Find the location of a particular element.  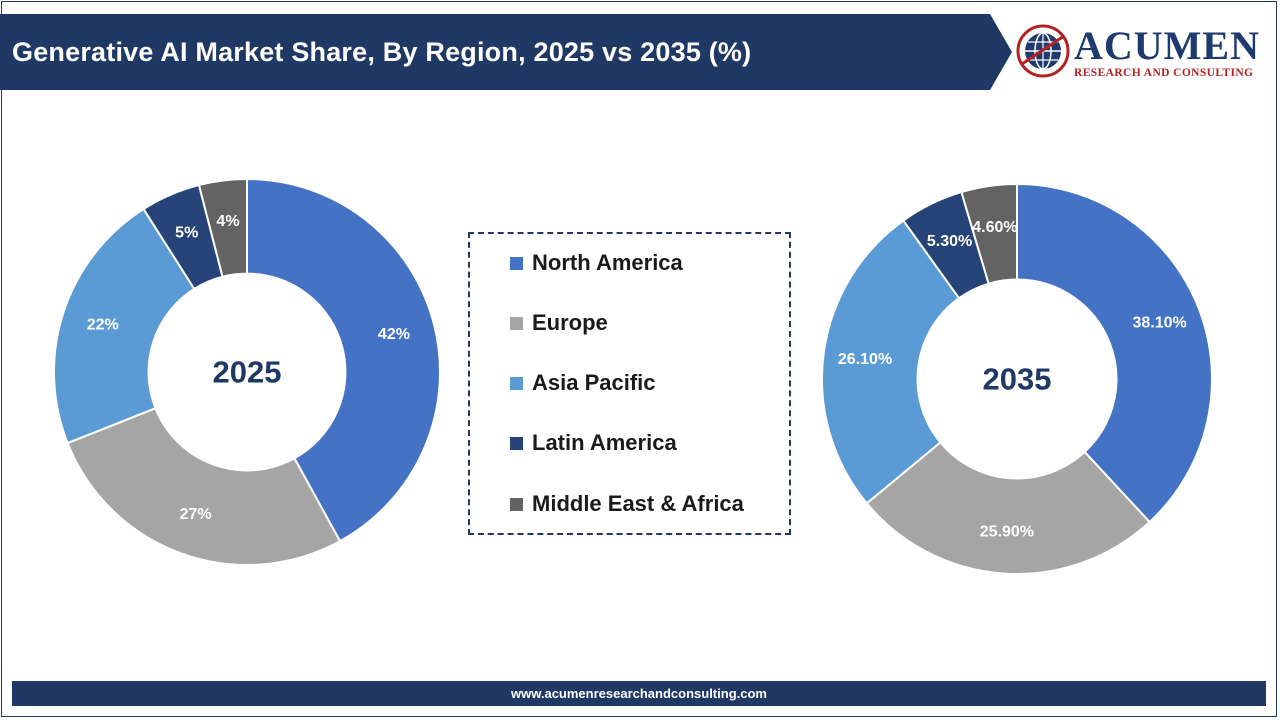

data-label-europe: 27% is located at coordinates (196, 514).